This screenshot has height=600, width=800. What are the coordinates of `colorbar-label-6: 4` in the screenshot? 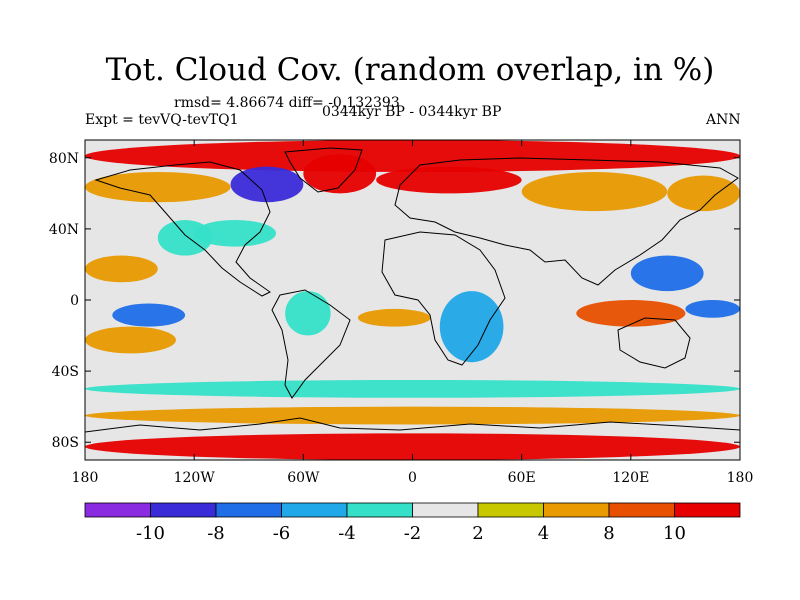 It's located at (543, 533).